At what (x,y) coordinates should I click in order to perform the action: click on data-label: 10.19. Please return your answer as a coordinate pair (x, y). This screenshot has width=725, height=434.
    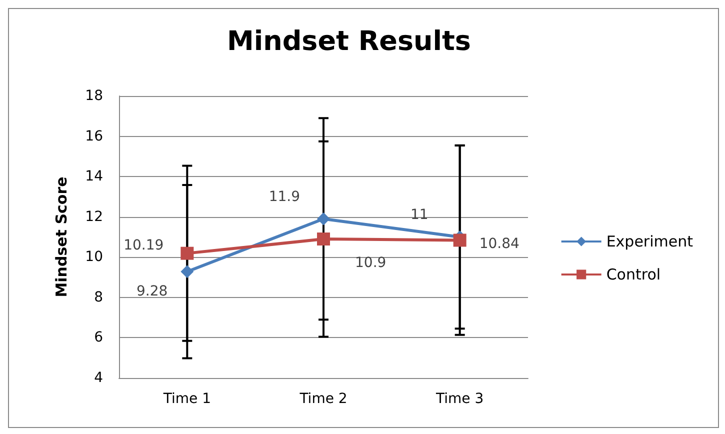
    Looking at the image, I should click on (144, 245).